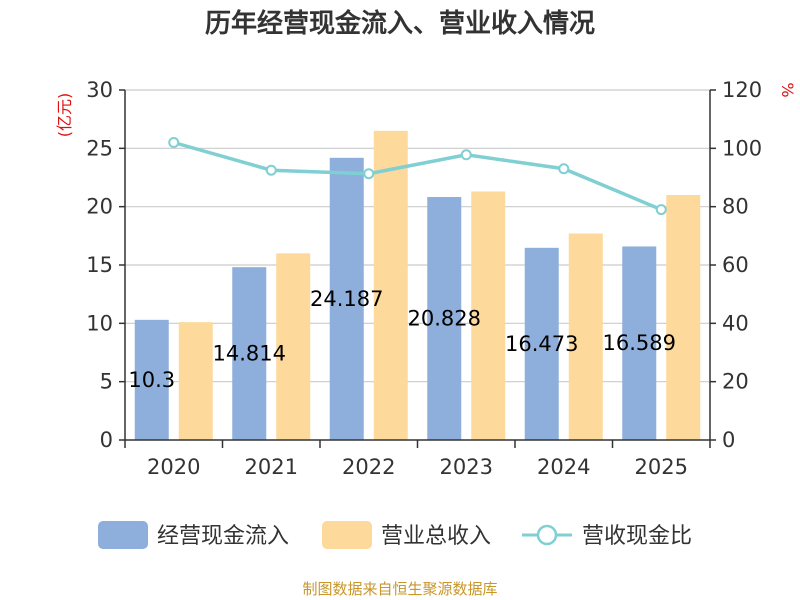  What do you see at coordinates (399, 589) in the screenshot?
I see `source-note: 制图数据来自恒生聚源数据库` at bounding box center [399, 589].